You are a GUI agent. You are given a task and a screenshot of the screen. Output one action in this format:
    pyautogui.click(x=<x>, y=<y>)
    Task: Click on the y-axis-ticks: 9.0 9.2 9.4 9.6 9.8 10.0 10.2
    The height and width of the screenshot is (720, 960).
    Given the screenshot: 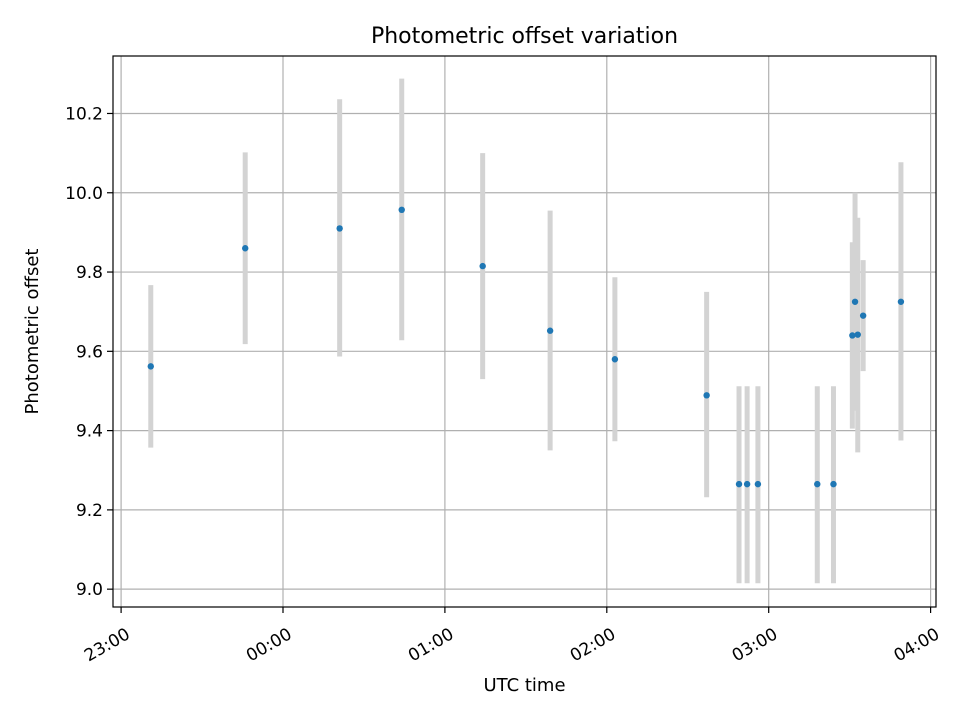 What is the action you would take?
    pyautogui.click(x=89, y=352)
    